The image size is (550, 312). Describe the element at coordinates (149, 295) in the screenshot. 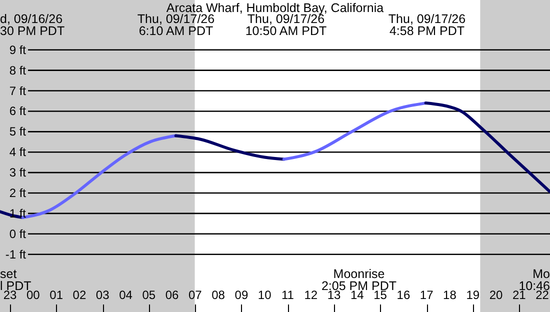

I see `x-tick-label: 05` at that location.